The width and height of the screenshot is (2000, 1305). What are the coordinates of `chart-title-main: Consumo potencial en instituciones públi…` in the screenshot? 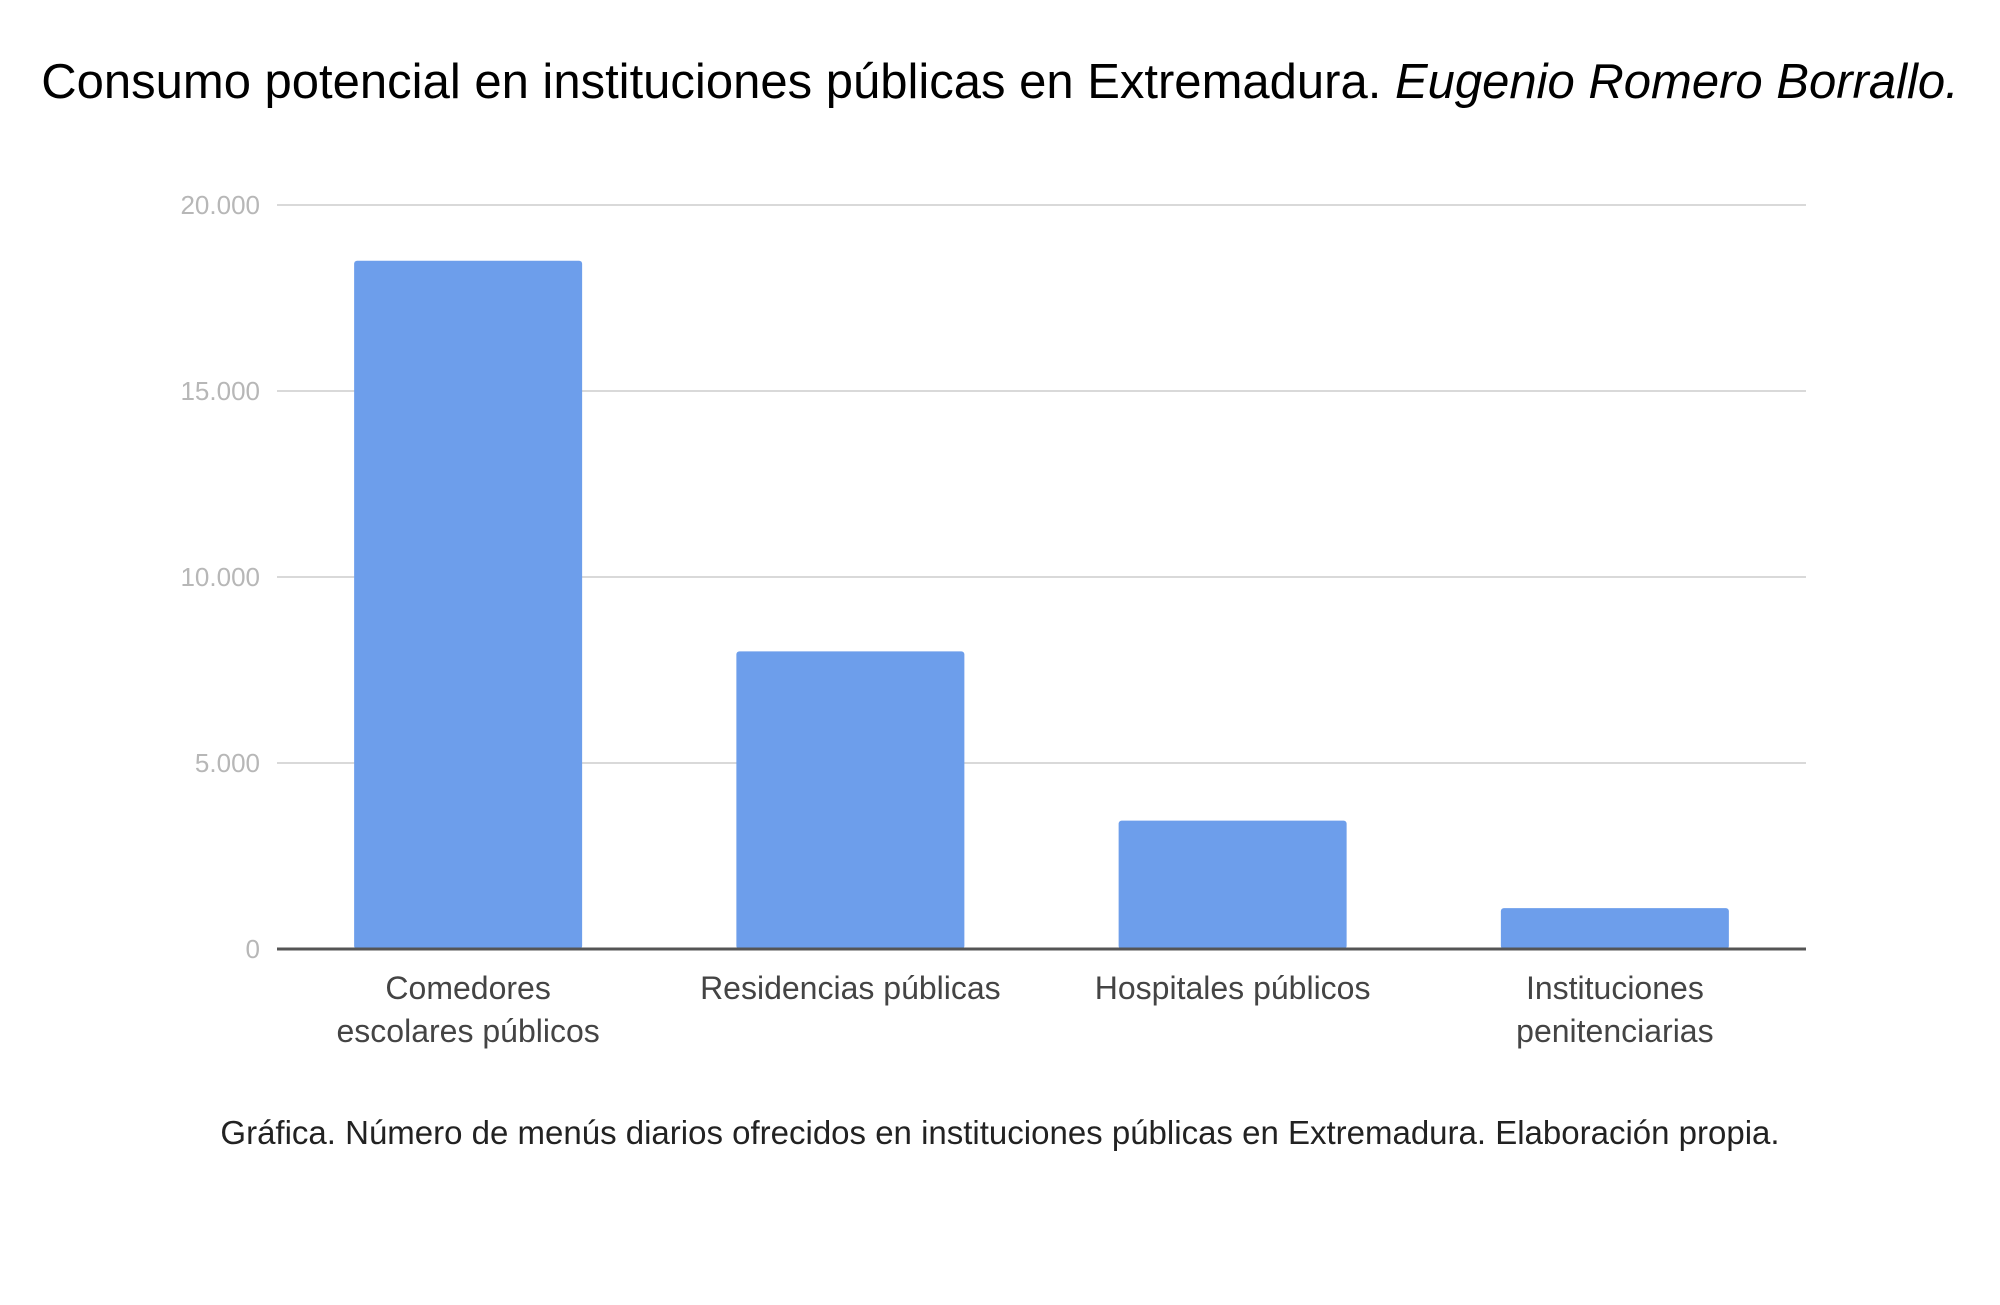 It's located at (711, 82).